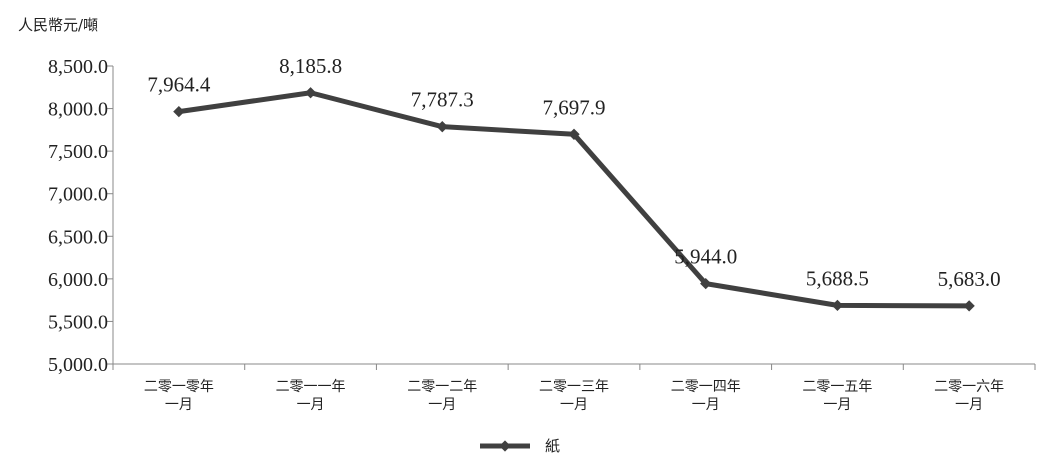 The height and width of the screenshot is (453, 1039). I want to click on y-axis-unit-label: 人民幣元/噸, so click(58, 25).